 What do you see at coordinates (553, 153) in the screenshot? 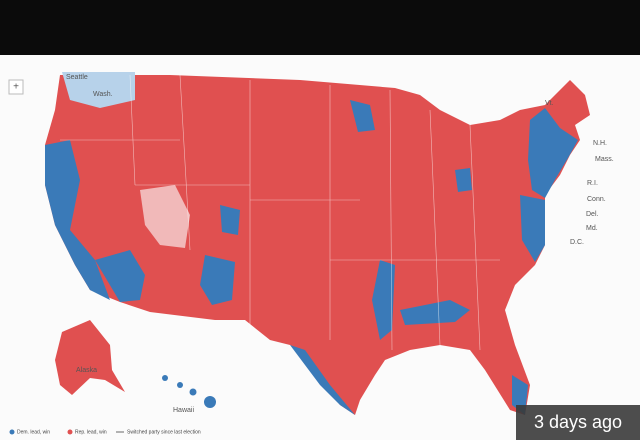
I see `dem-northeast` at bounding box center [553, 153].